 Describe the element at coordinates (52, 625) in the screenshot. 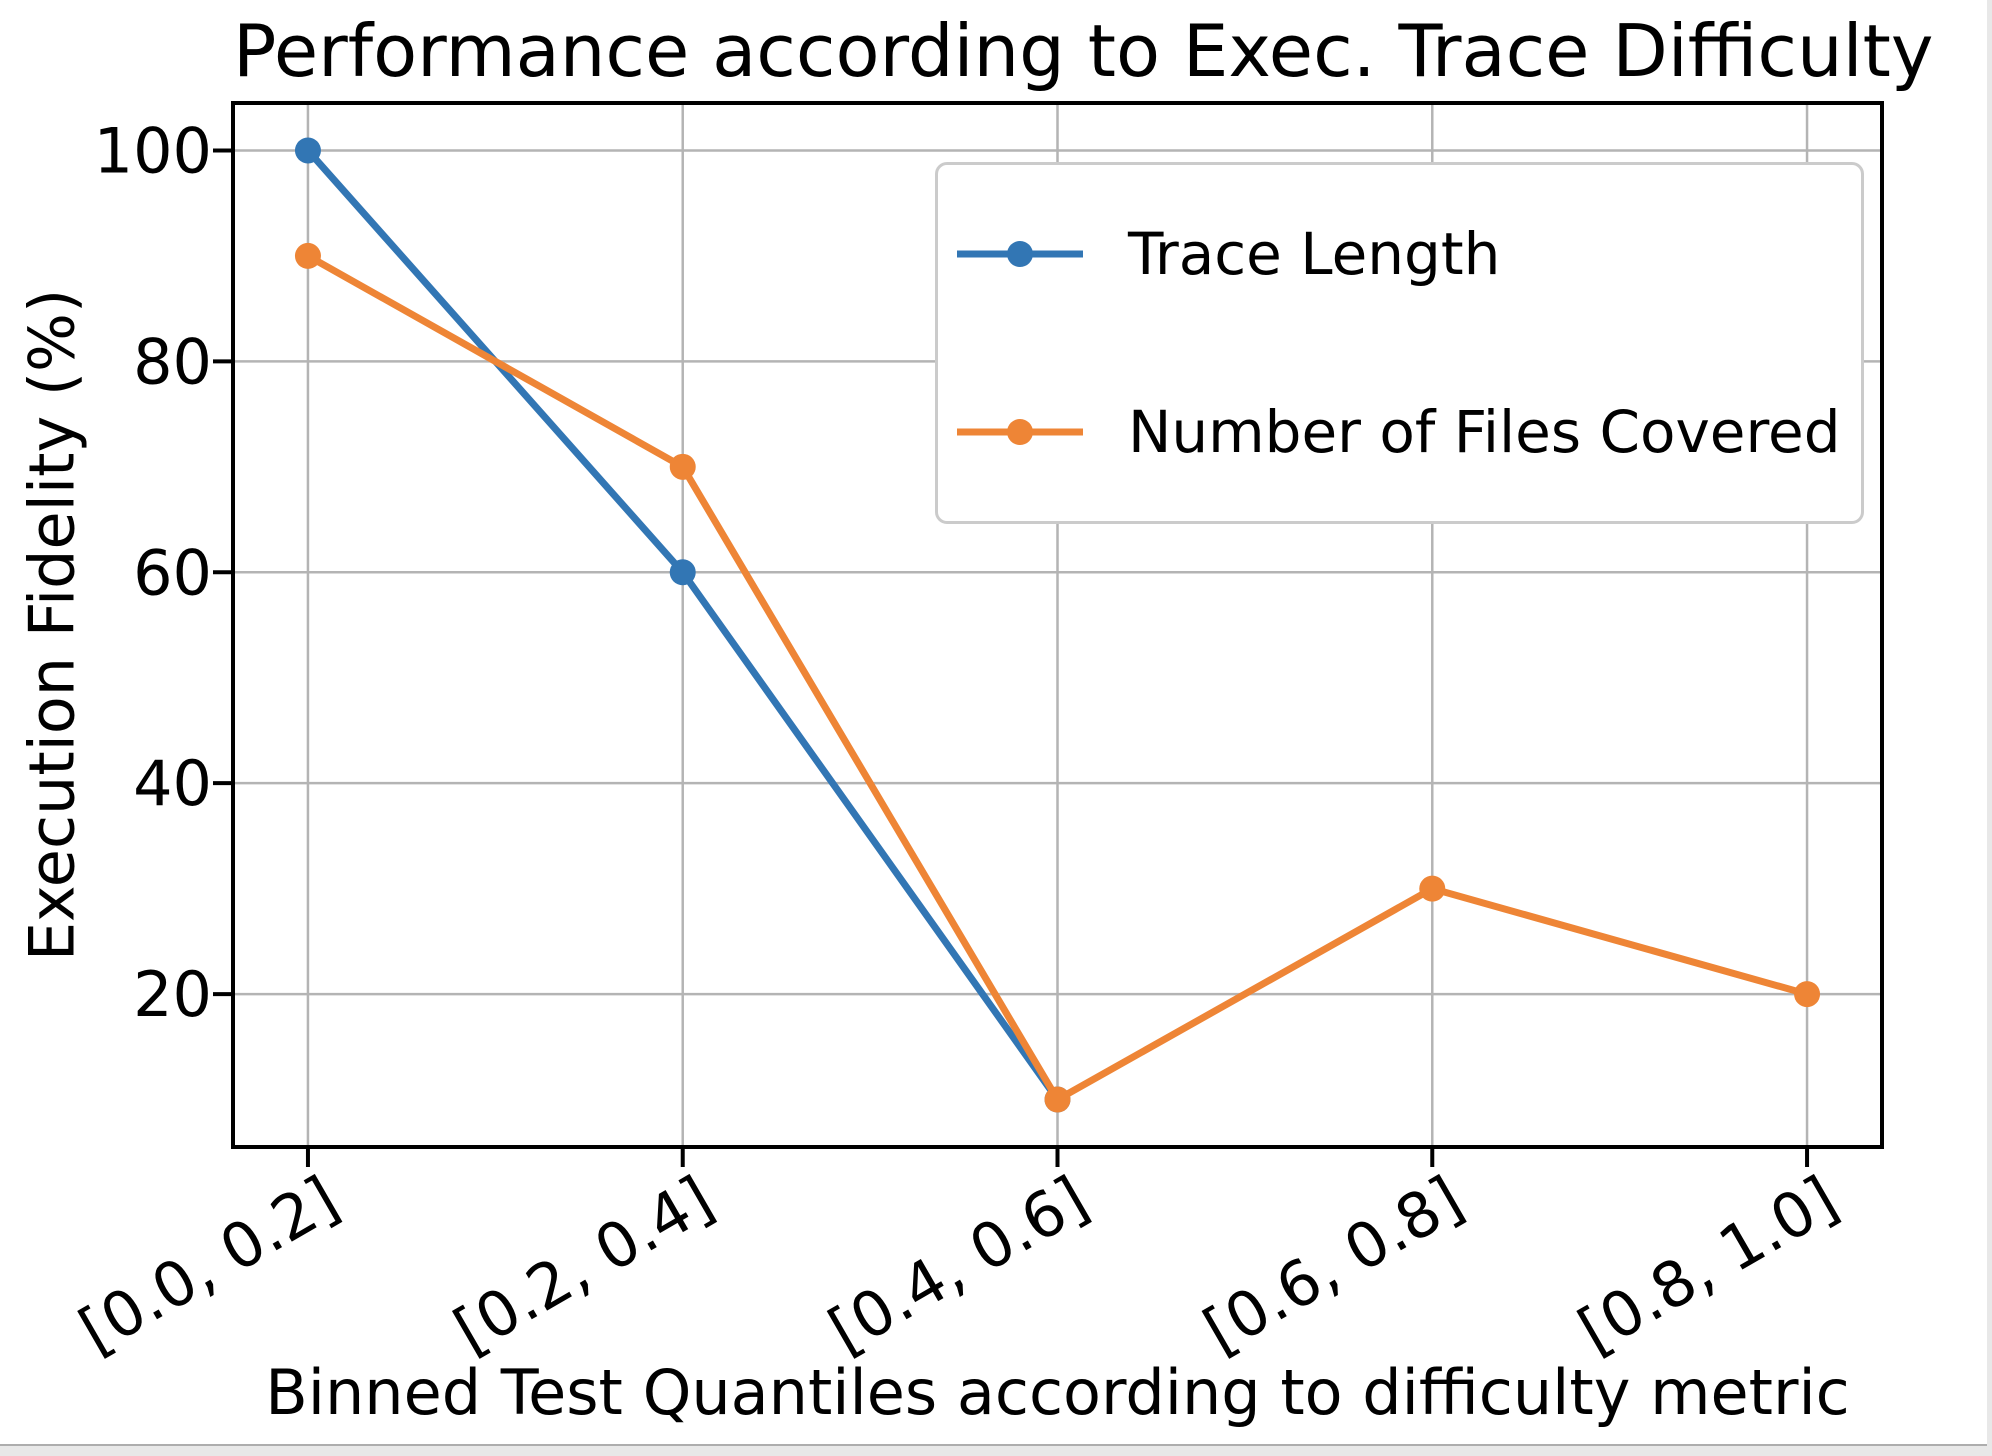

I see `y-axis-label: Execution Fidelity (%)` at that location.